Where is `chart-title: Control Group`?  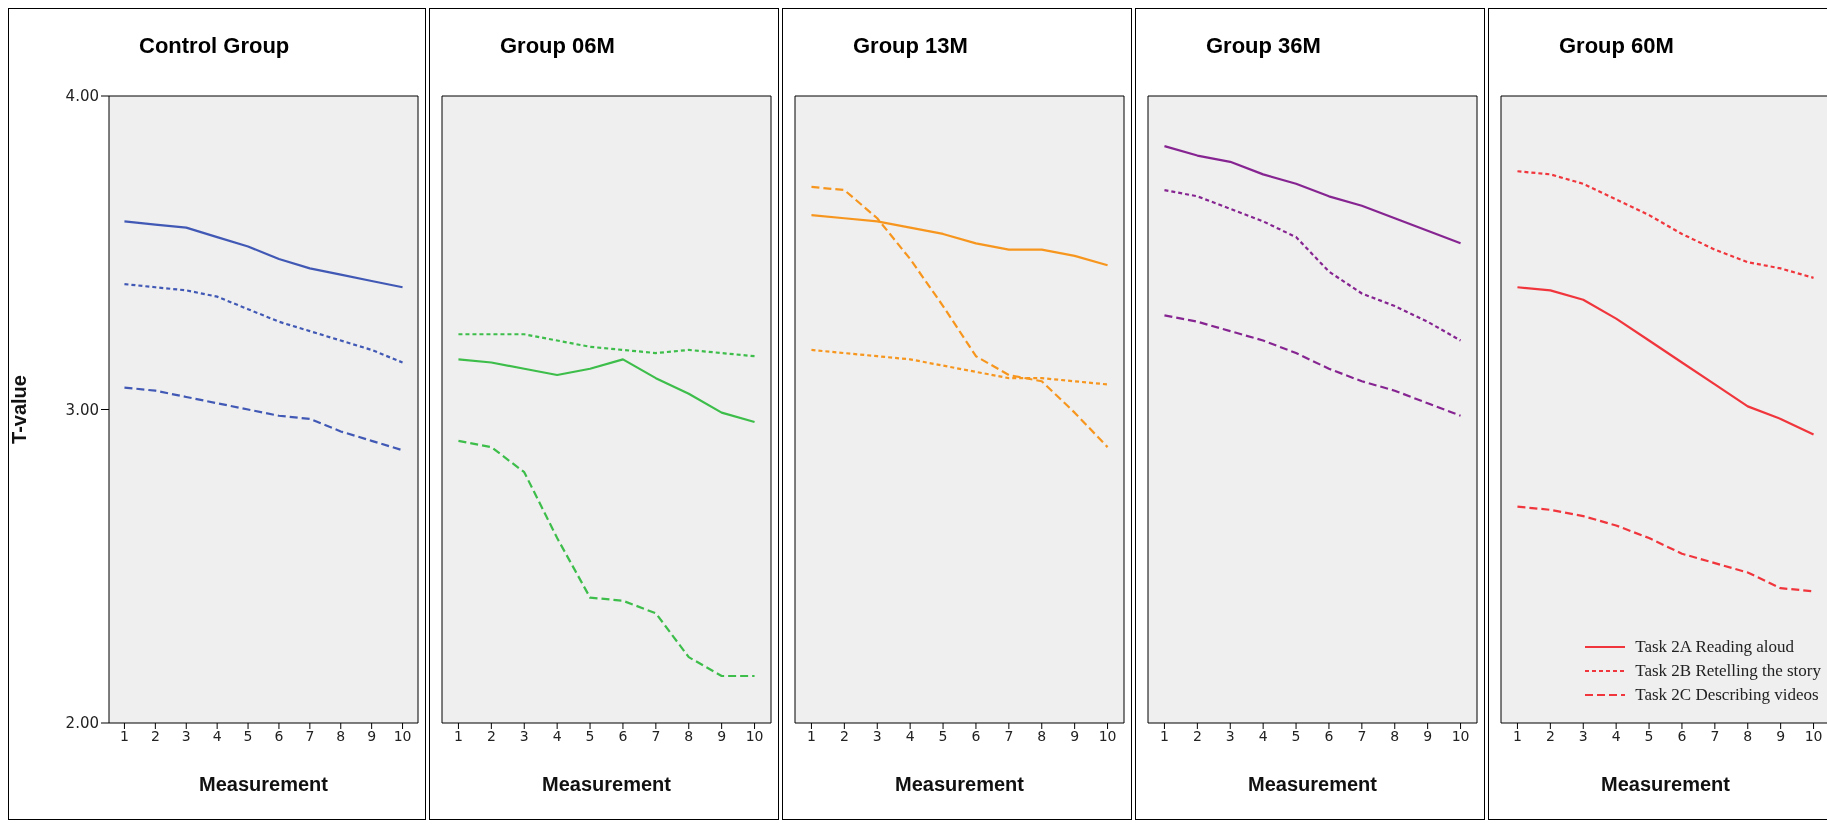 chart-title: Control Group is located at coordinates (214, 46).